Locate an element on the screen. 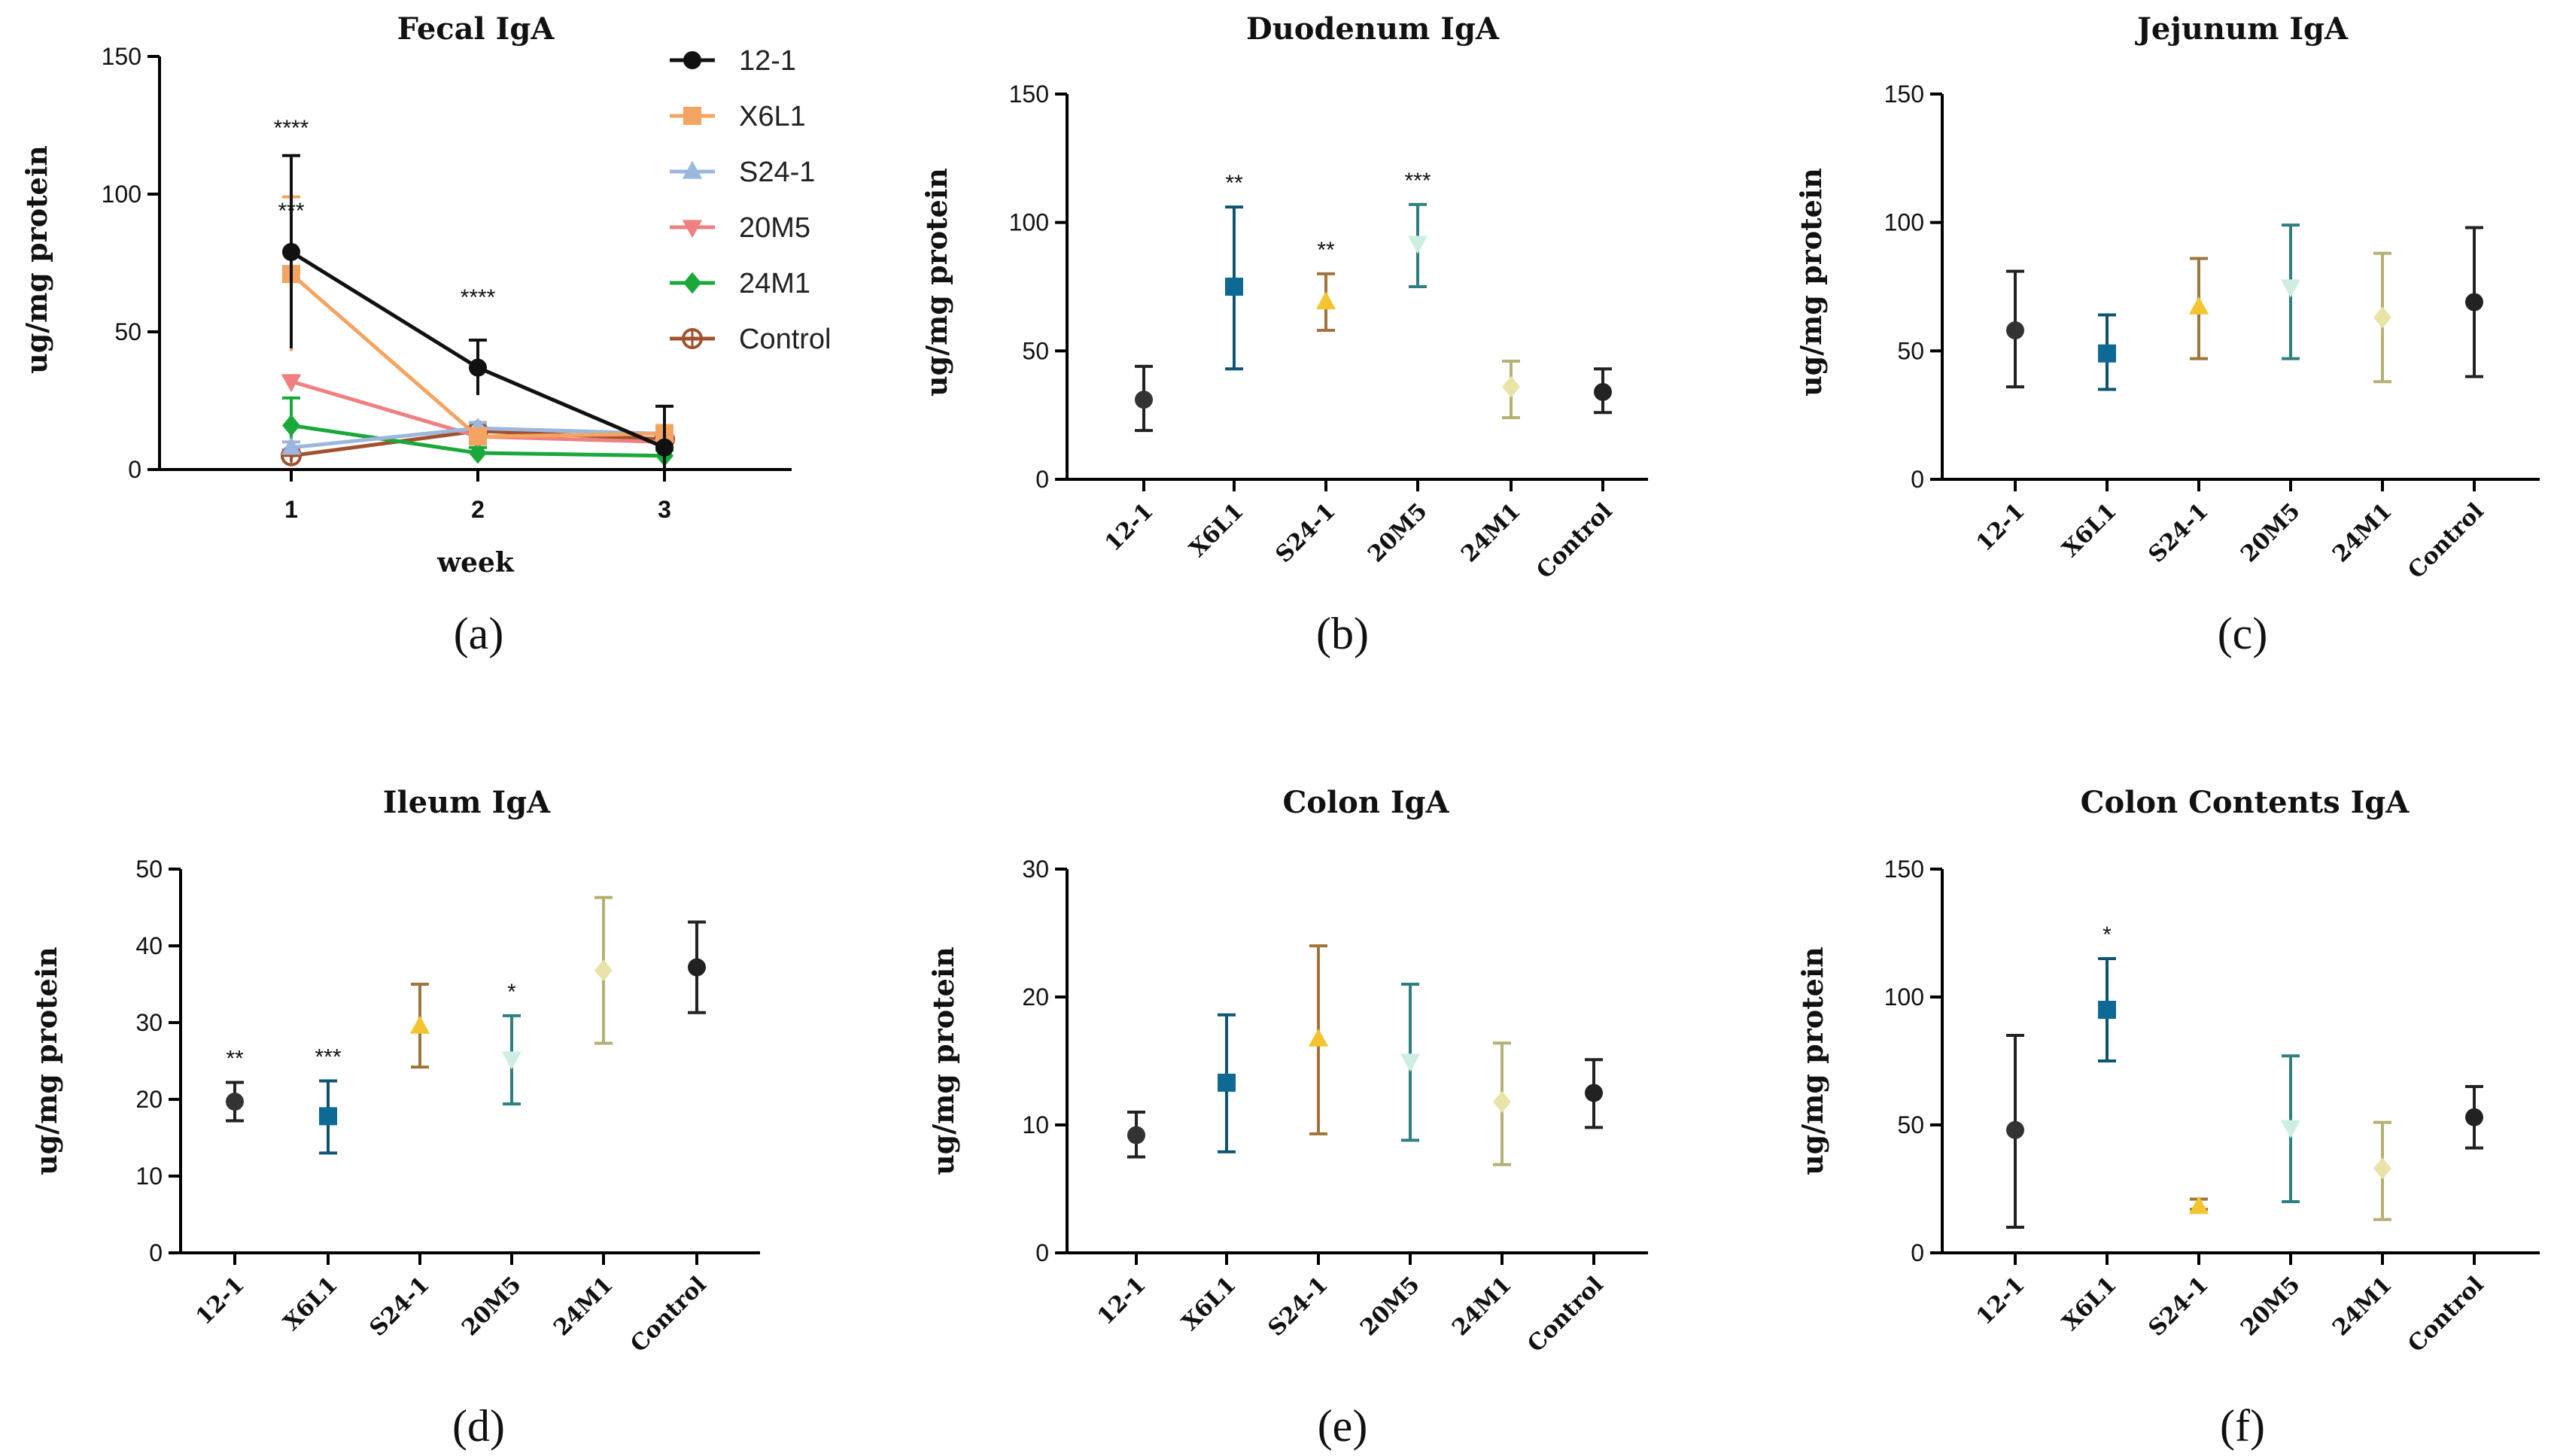  panel-label: (c) is located at coordinates (2243, 633).